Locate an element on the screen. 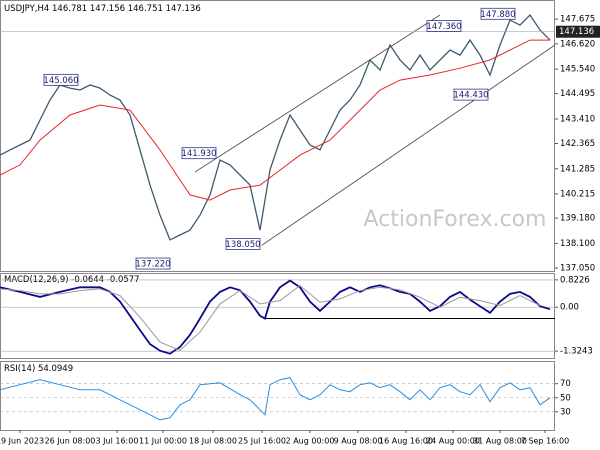 The width and height of the screenshot is (600, 450). low: 146.751 is located at coordinates (145, 9).